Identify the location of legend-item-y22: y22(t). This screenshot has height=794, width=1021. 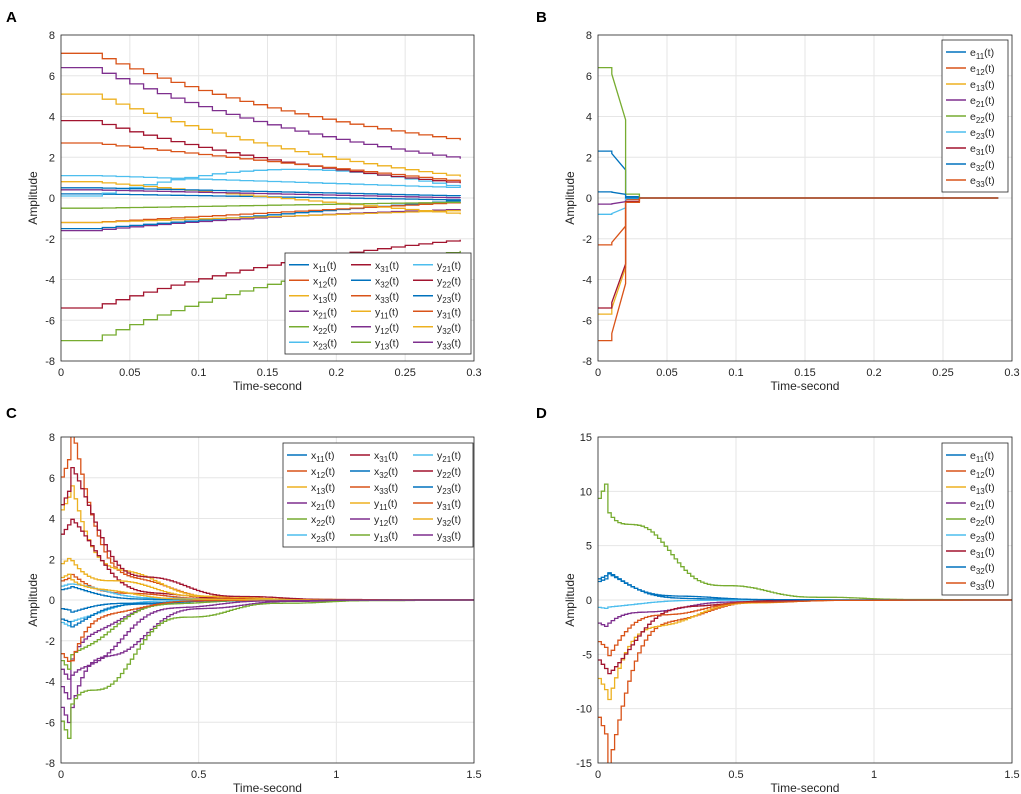
(437, 473).